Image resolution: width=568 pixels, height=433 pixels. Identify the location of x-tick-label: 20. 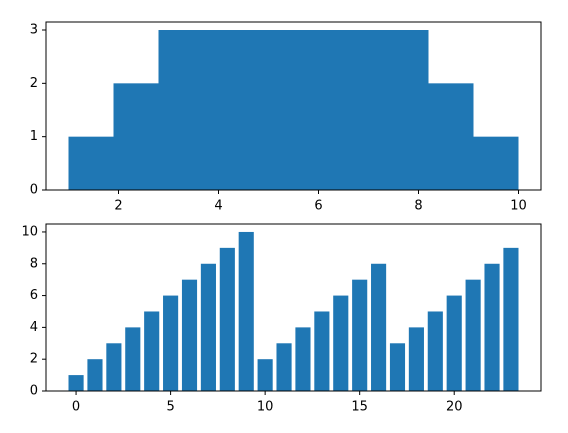
(454, 407).